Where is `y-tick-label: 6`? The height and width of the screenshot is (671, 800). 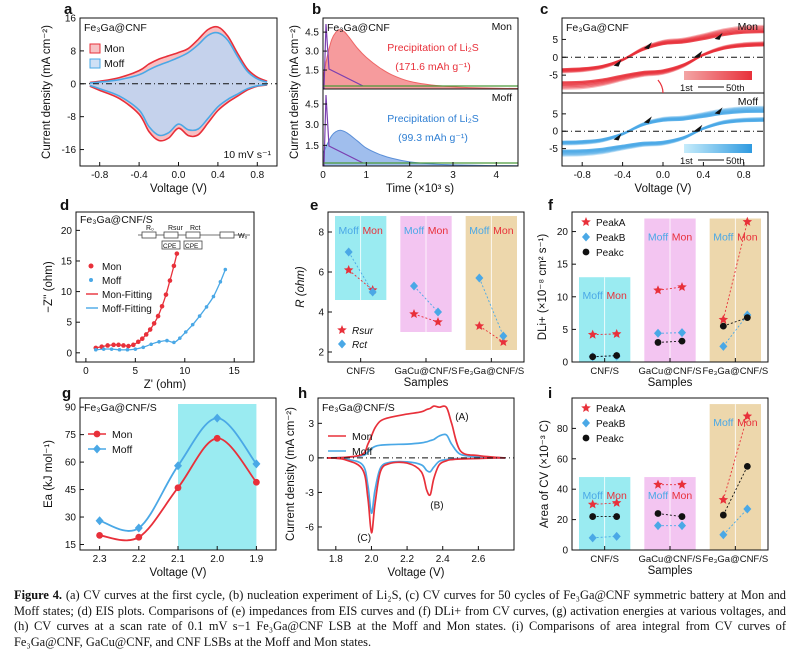
y-tick-label: 6 is located at coordinates (321, 273).